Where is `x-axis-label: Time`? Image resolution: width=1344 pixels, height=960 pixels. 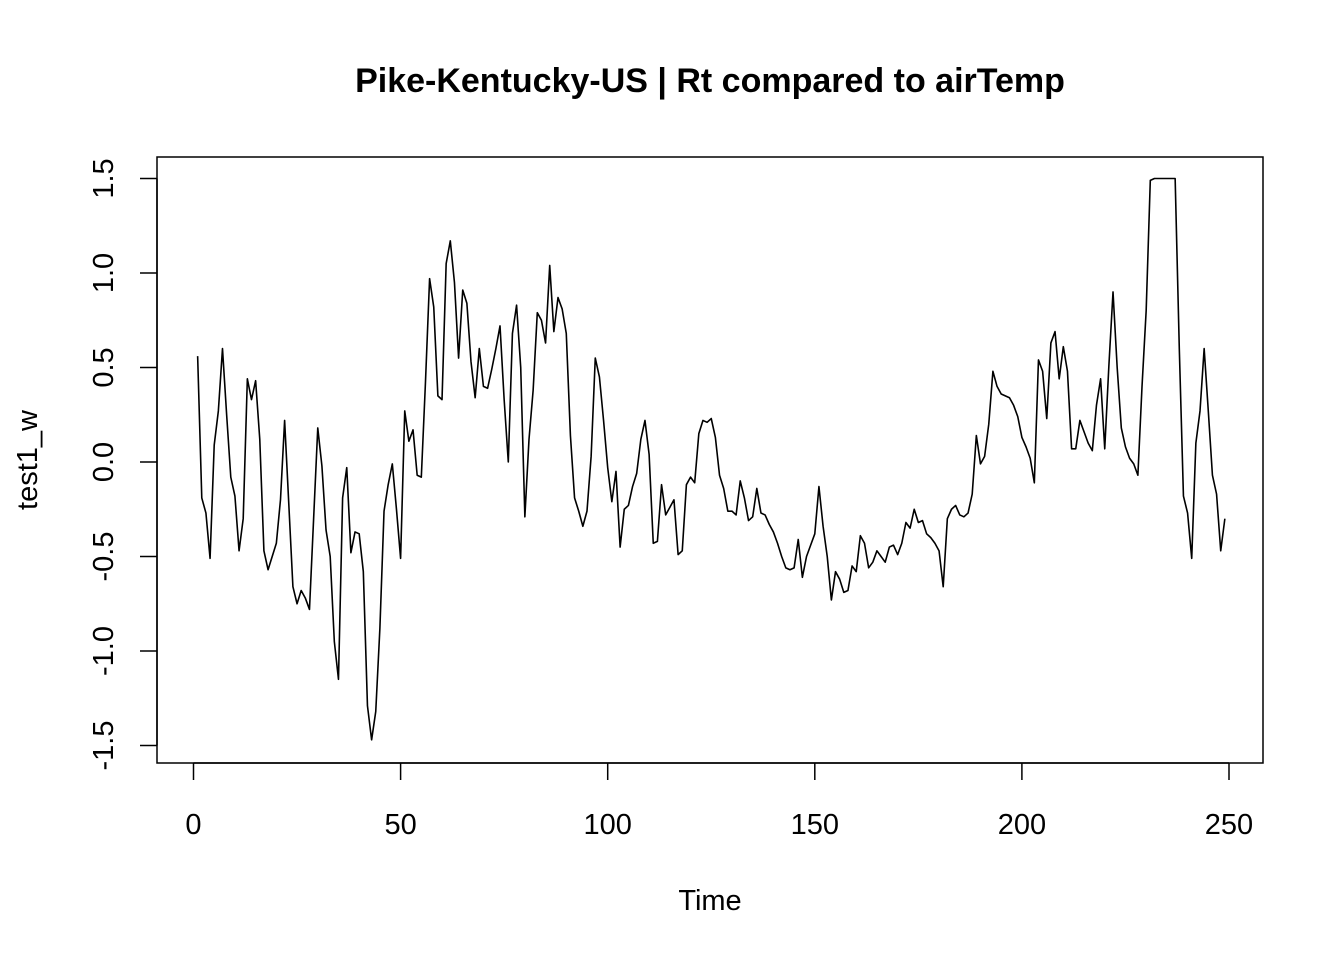 x-axis-label: Time is located at coordinates (709, 901).